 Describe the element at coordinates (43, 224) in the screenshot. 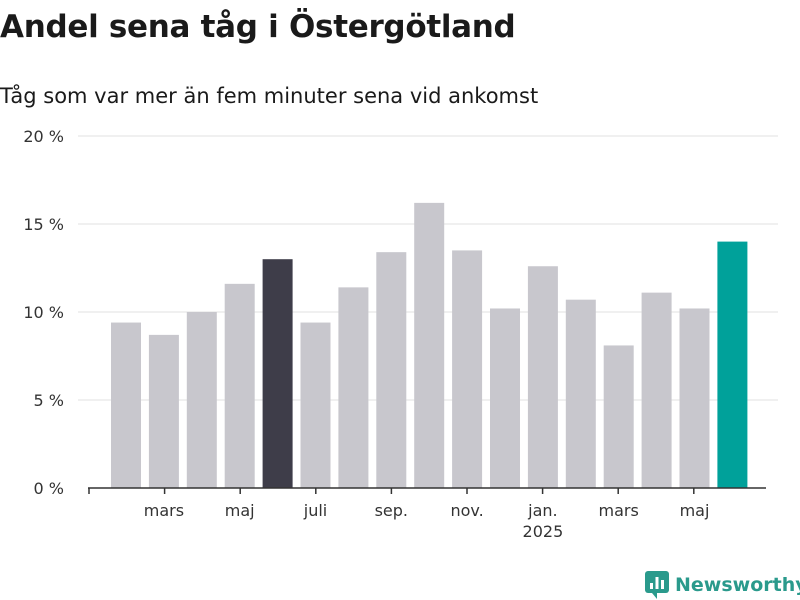

I see `y-tick-label: 15 %` at that location.